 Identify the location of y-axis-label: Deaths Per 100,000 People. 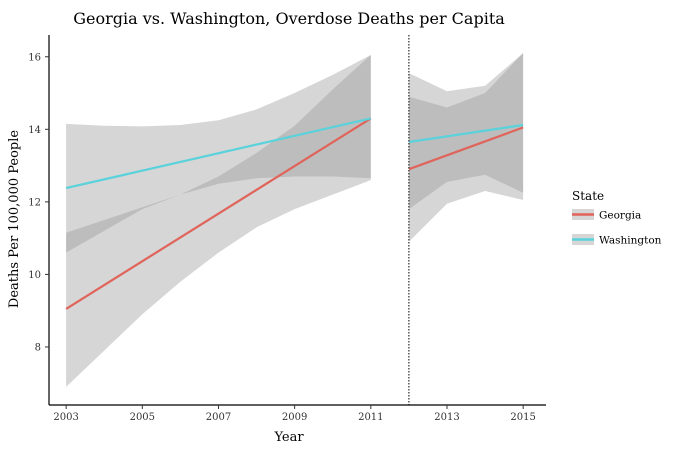
(14, 219).